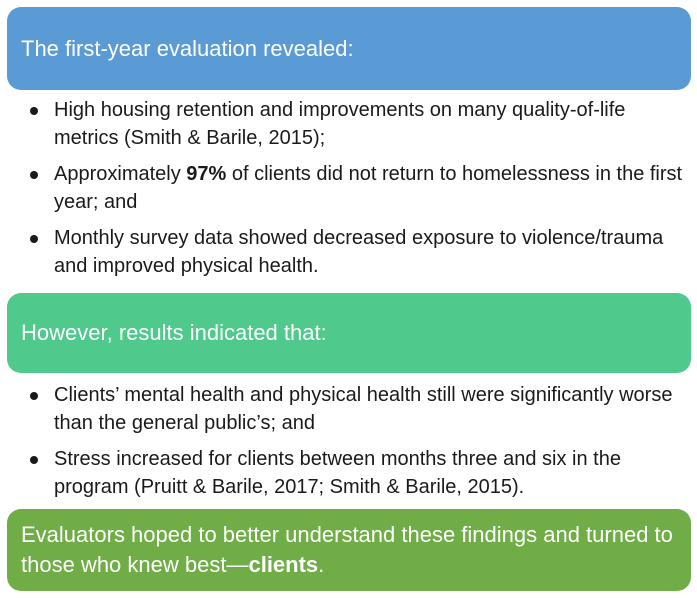  I want to click on results-heading-banner: However, results indicated that:, so click(349, 333).